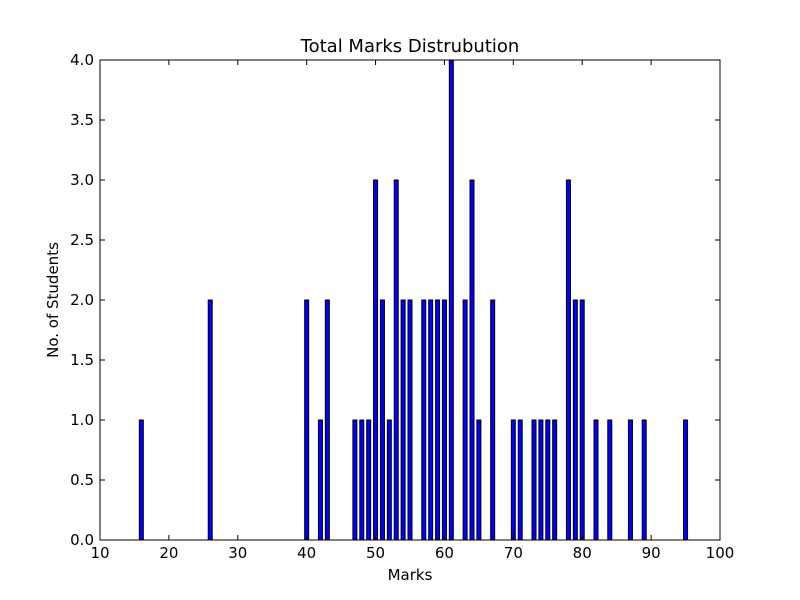  Describe the element at coordinates (82, 540) in the screenshot. I see `y-tick-label: 0.0` at that location.